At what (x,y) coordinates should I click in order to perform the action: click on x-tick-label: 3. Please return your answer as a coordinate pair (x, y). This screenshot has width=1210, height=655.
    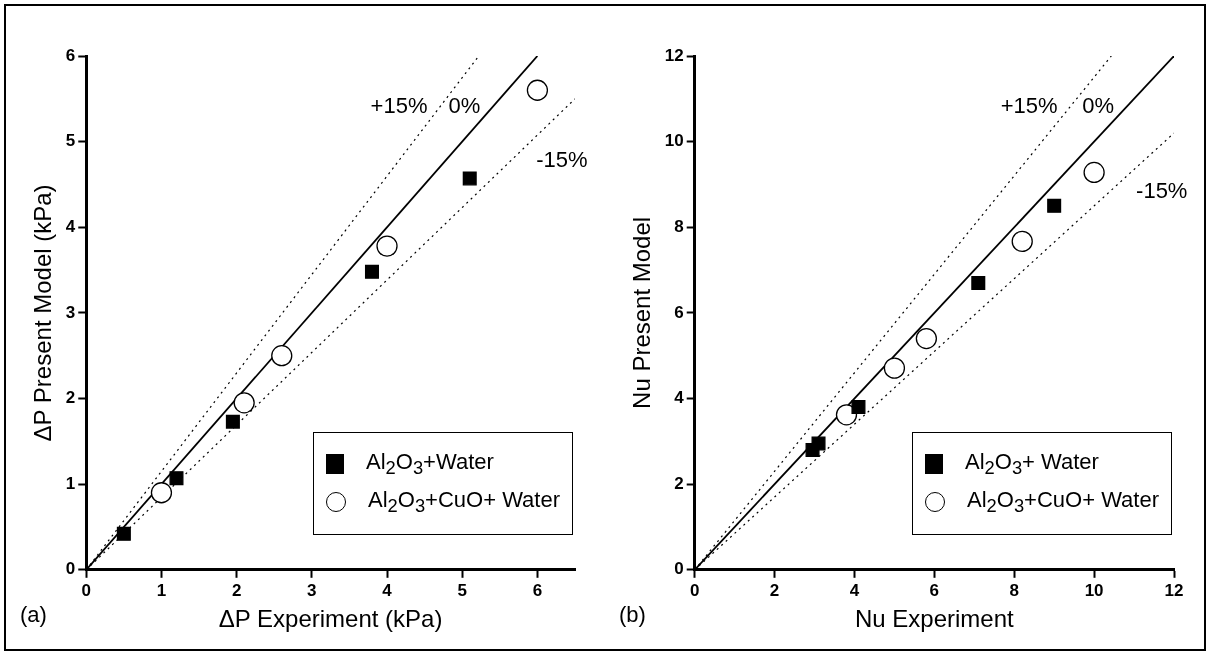
    Looking at the image, I should click on (312, 590).